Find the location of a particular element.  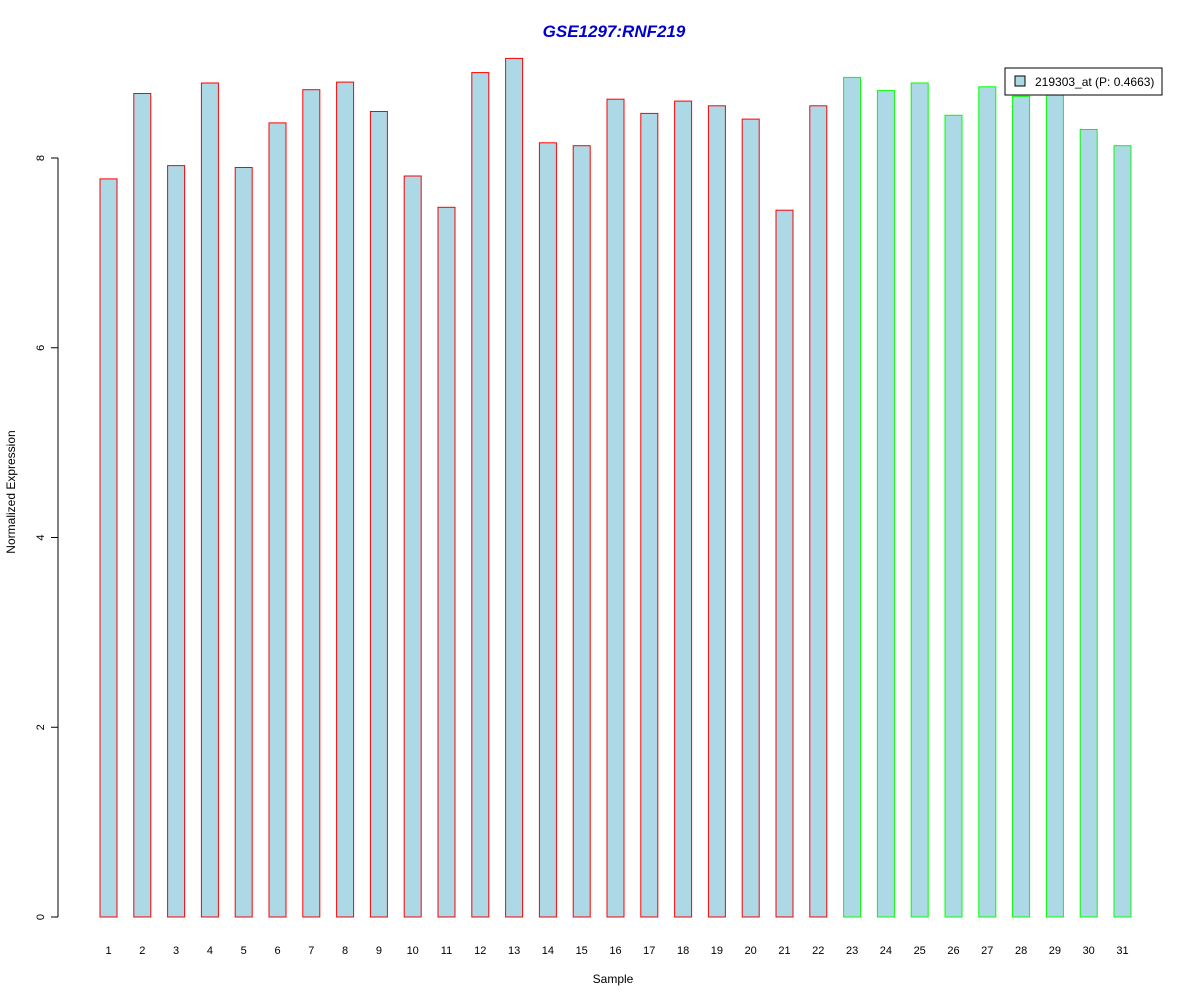

x-tick-label: 16 is located at coordinates (615, 951).